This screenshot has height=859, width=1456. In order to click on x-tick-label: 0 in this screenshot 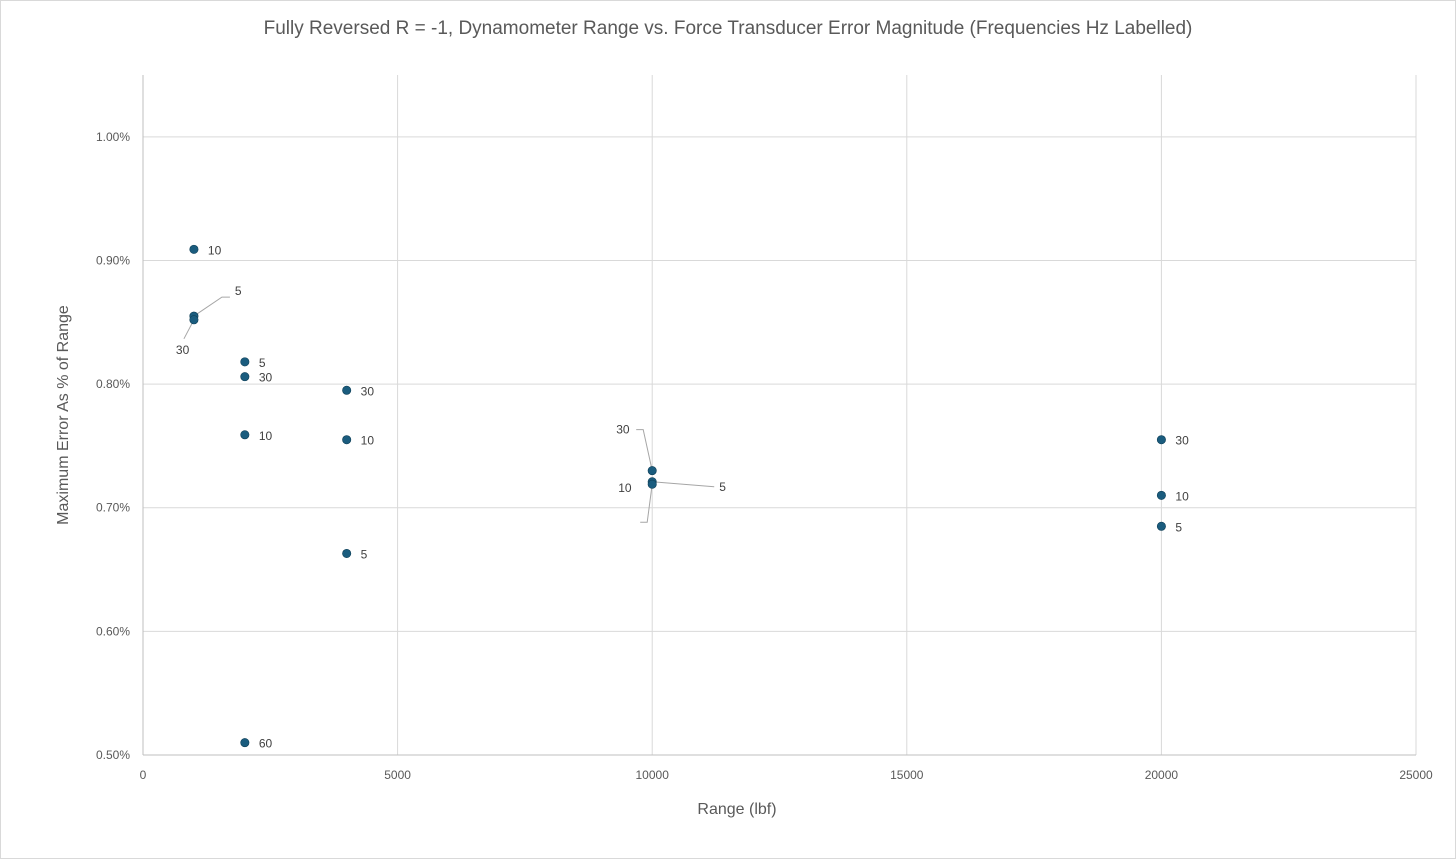, I will do `click(143, 775)`.